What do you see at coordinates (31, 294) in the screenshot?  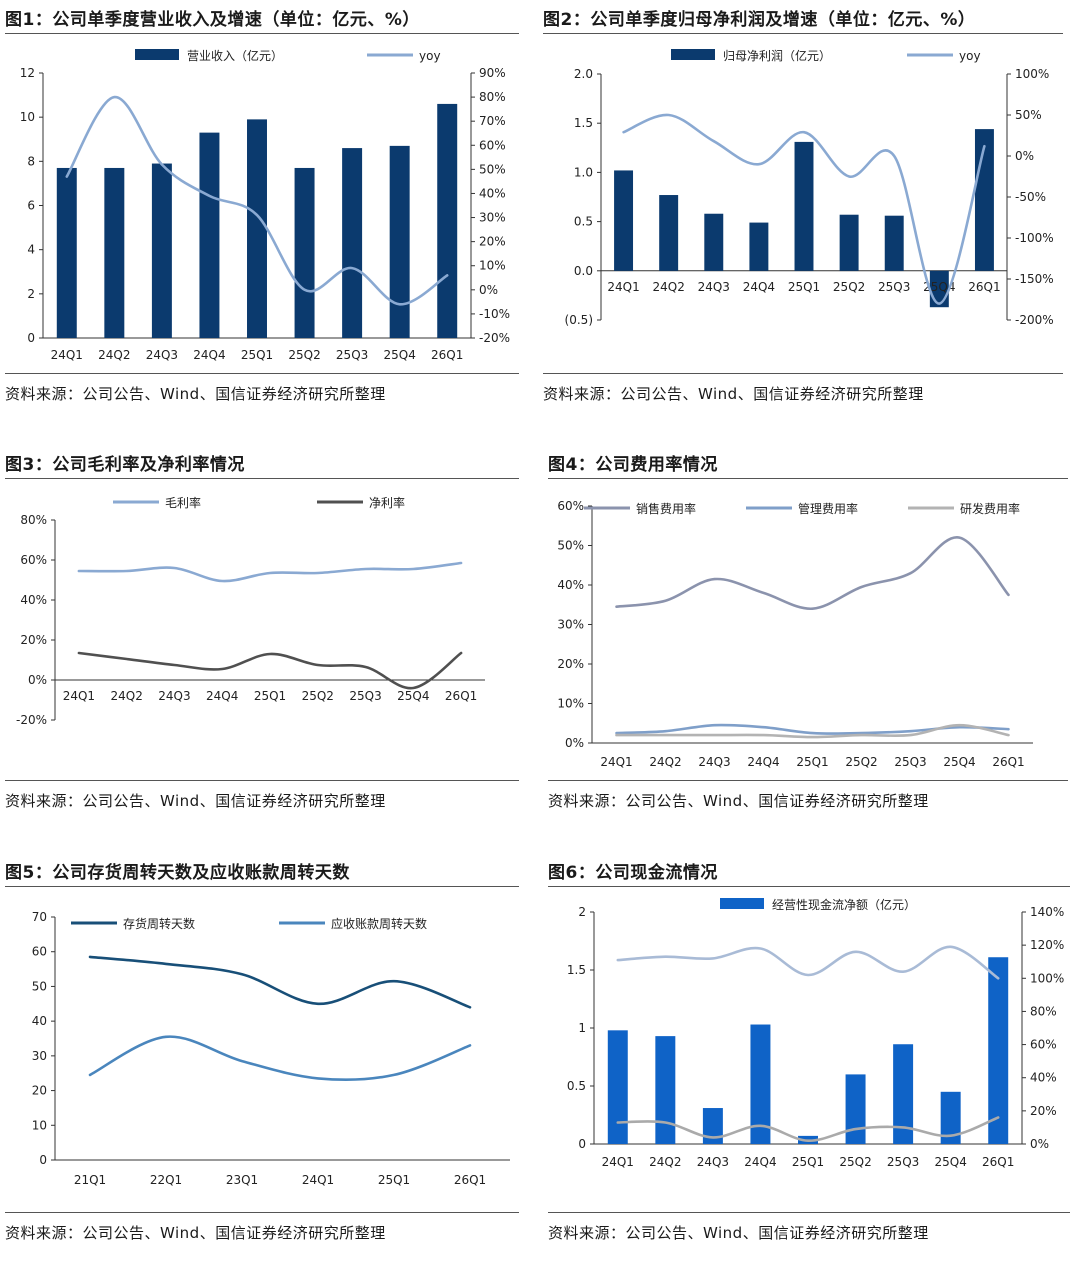 I see `y-tick-label-left: 2` at bounding box center [31, 294].